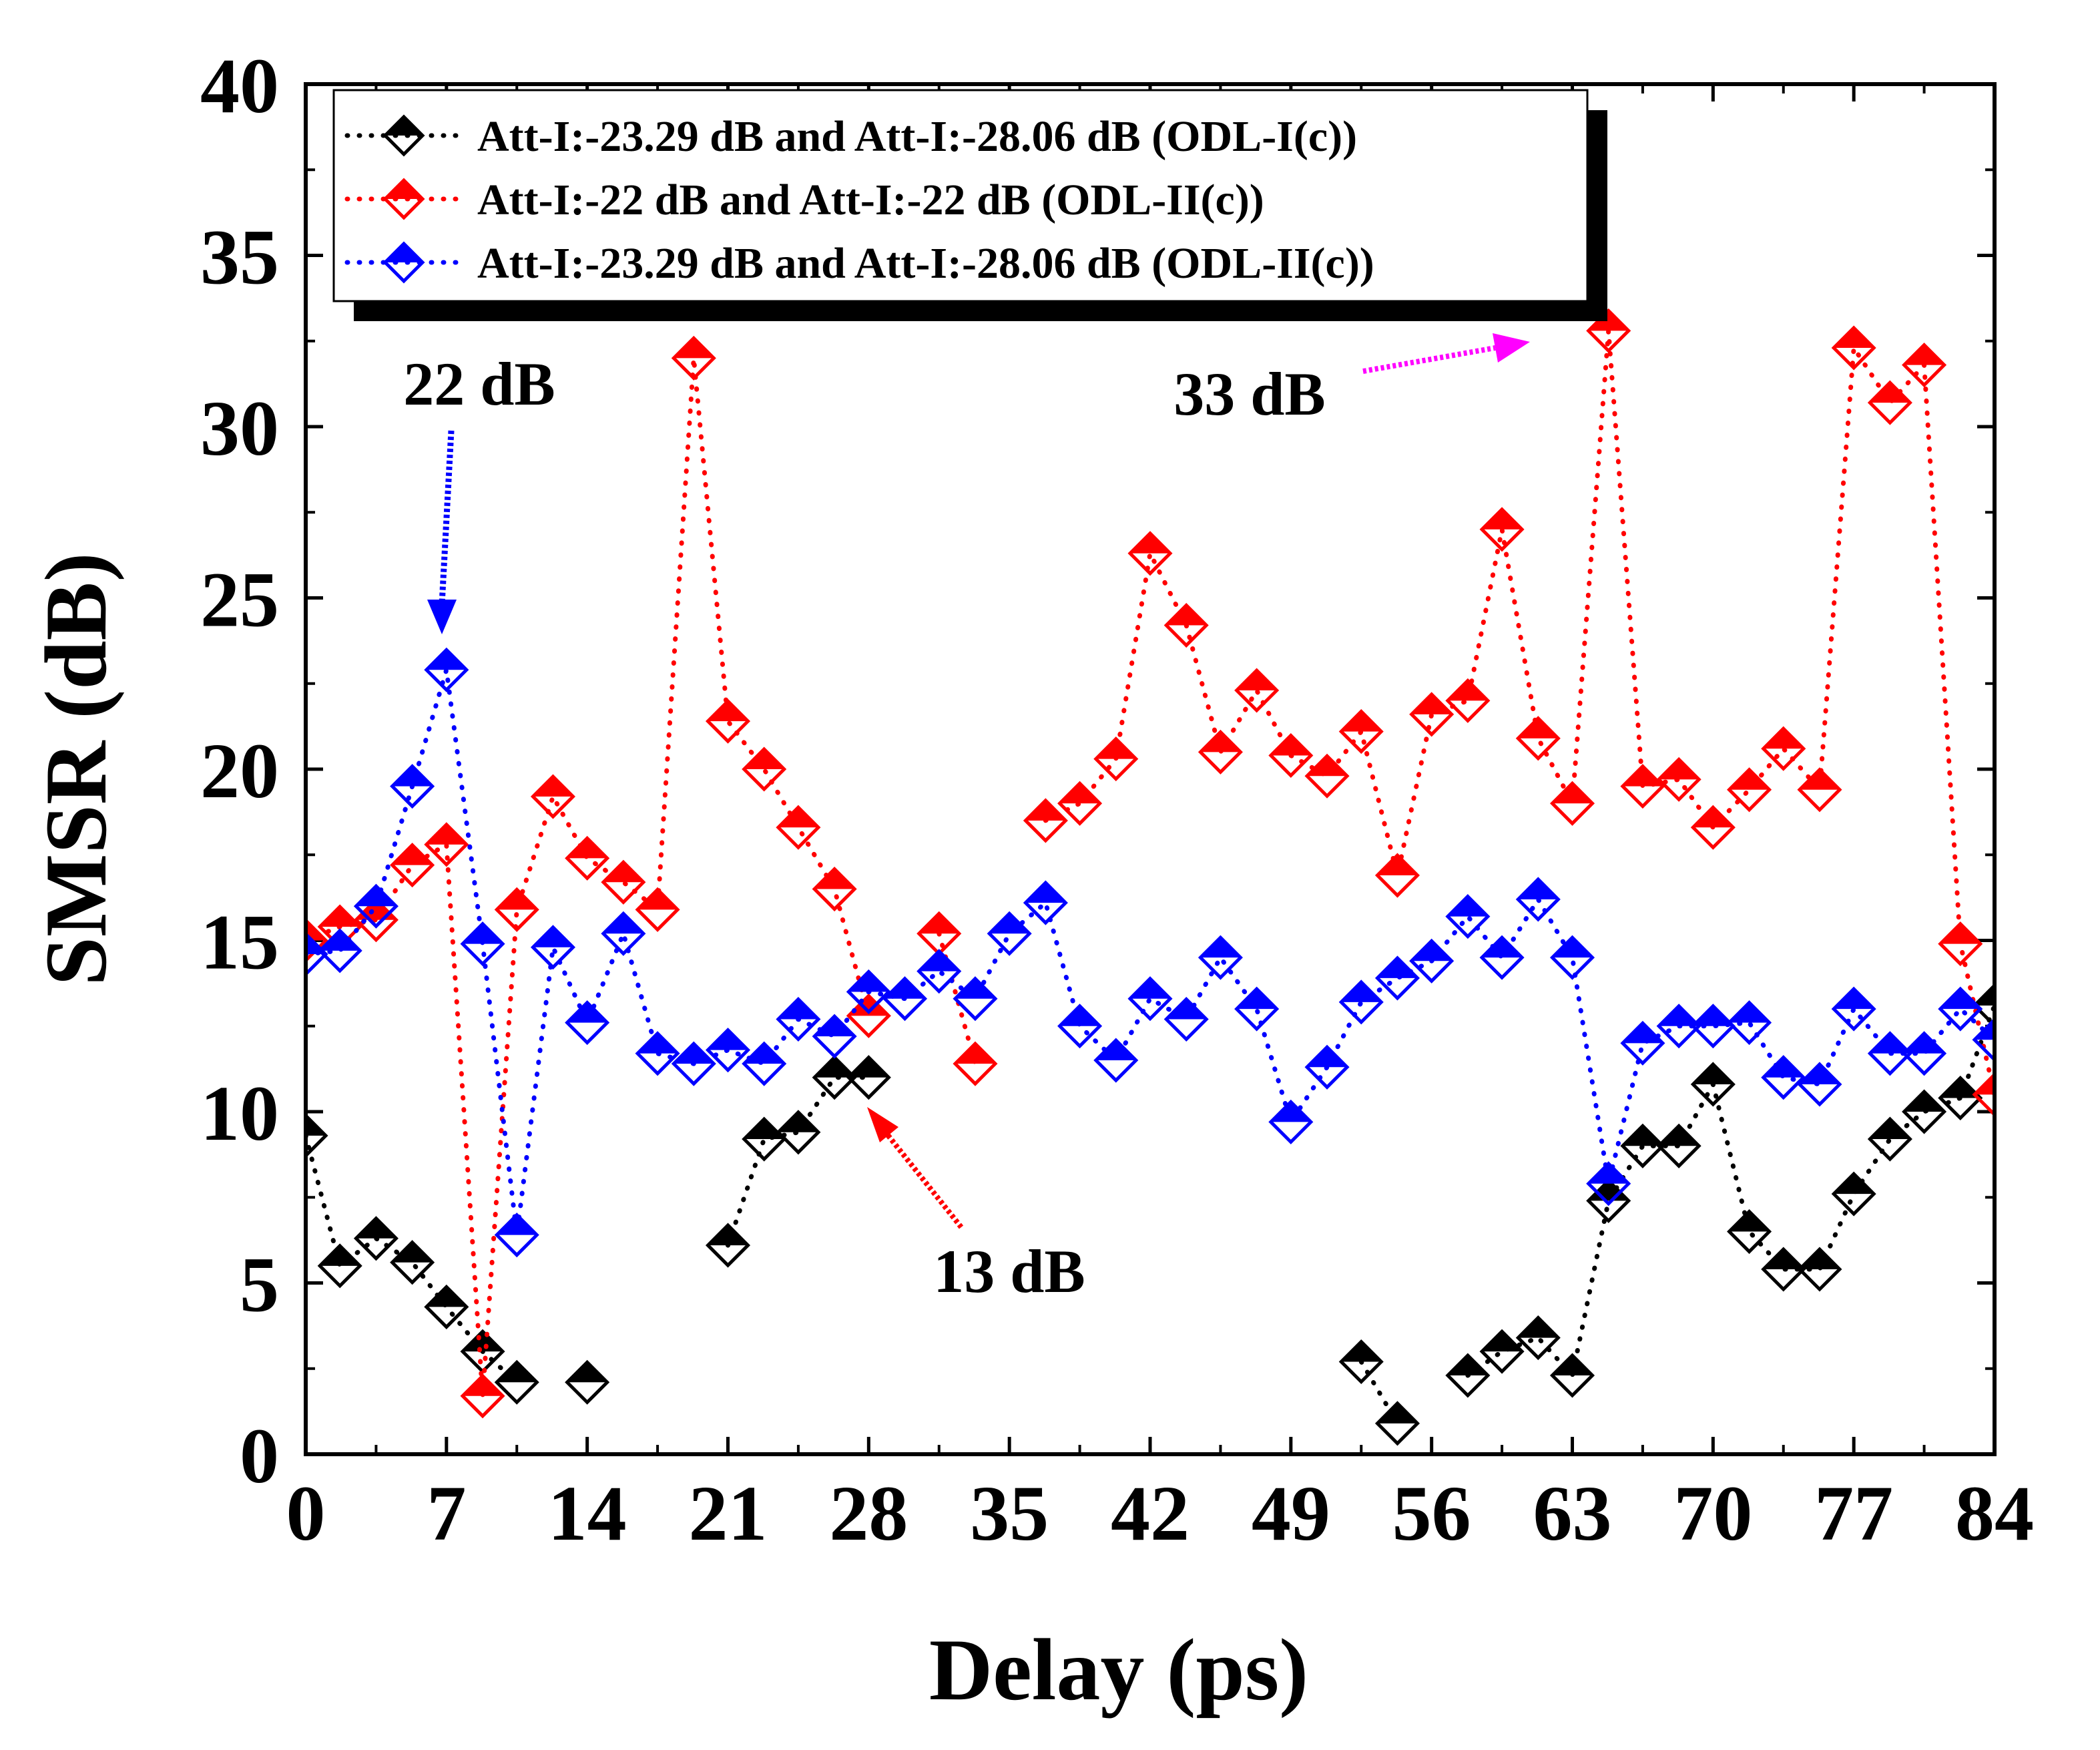 The height and width of the screenshot is (1750, 2100). What do you see at coordinates (239, 257) in the screenshot?
I see `y-tick-label: 35` at bounding box center [239, 257].